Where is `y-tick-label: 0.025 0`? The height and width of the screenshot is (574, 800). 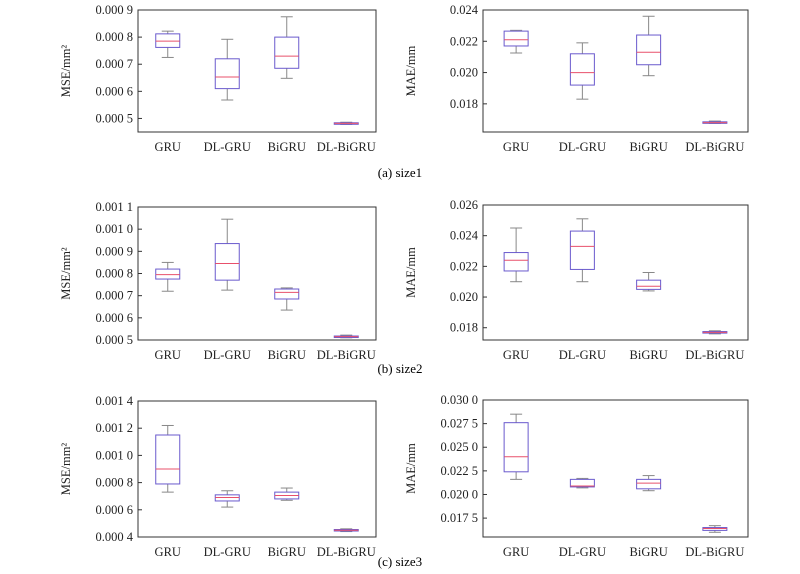 y-tick-label: 0.025 0 is located at coordinates (460, 447).